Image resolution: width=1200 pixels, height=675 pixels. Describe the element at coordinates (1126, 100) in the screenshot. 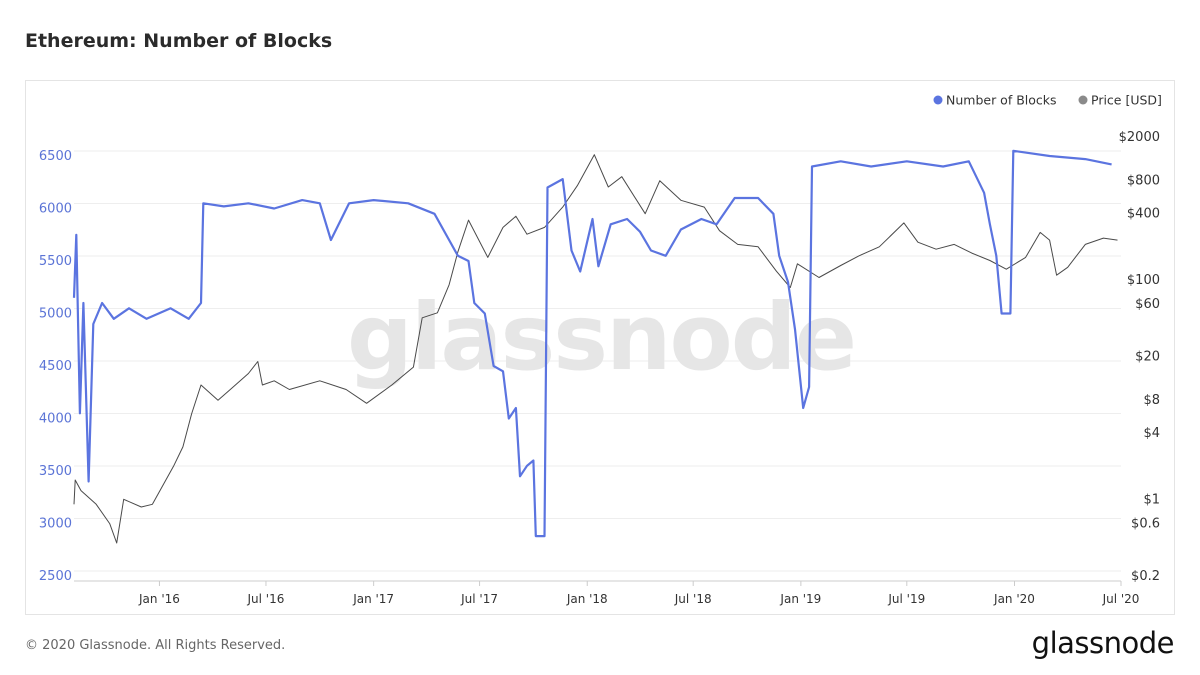

I see `legend-label-price: Price [USD]` at that location.